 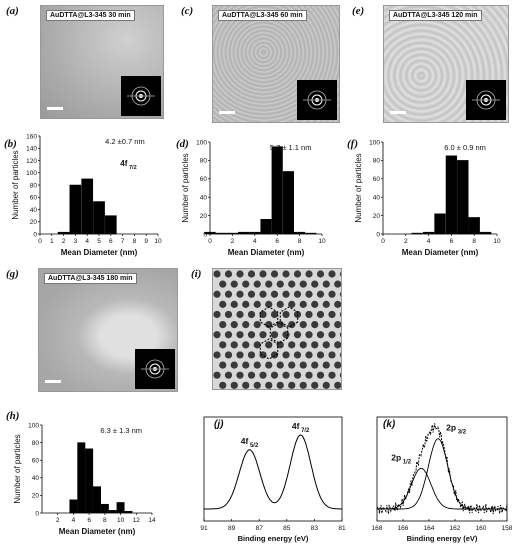 I want to click on x-tick-label: 2, so click(x=233, y=241).